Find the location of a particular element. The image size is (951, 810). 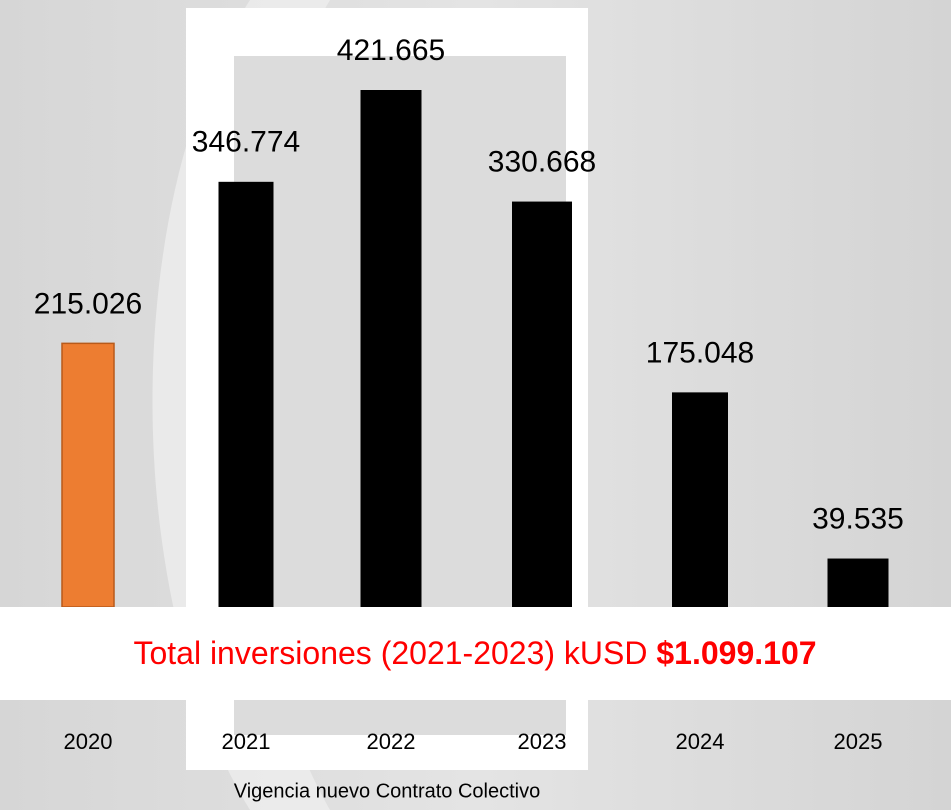

annotation-box is located at coordinates (475, 653).